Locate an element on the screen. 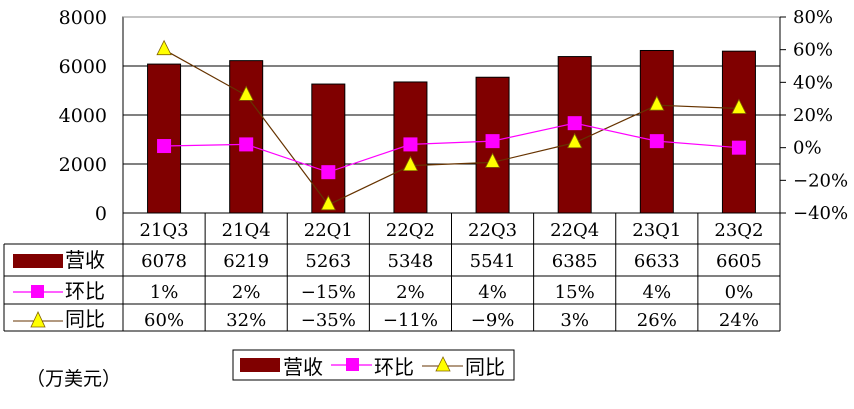  bar-23Q1 is located at coordinates (656, 131).